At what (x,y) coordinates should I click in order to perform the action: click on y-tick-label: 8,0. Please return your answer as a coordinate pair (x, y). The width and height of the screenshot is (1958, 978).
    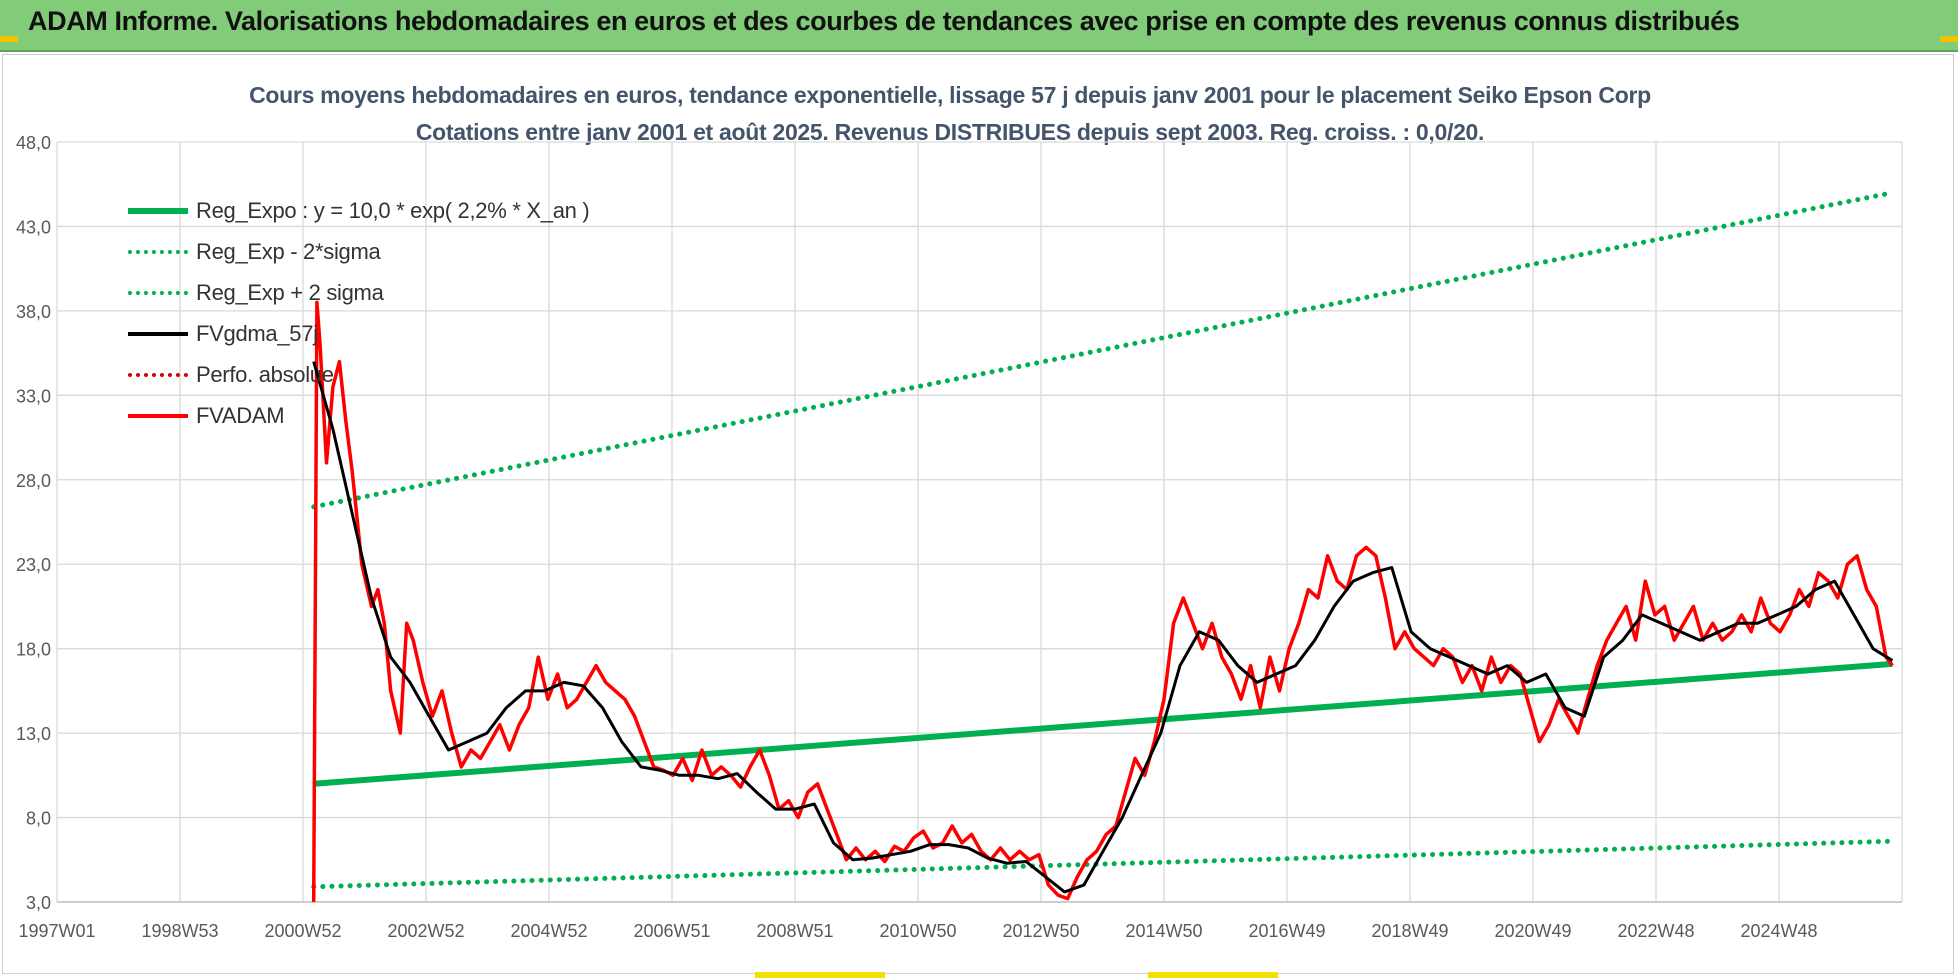
    Looking at the image, I should click on (38, 819).